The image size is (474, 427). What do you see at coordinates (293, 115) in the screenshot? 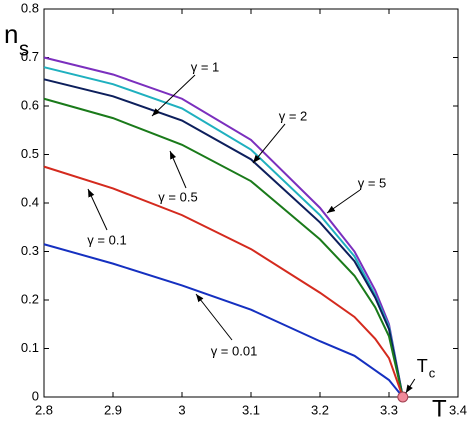
I see `annotation-label: γ = 2` at bounding box center [293, 115].